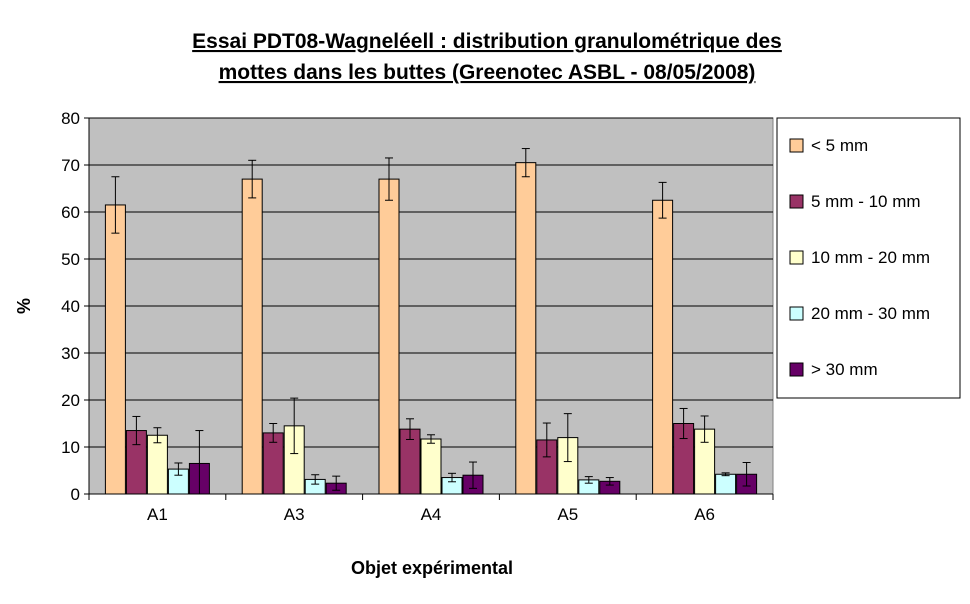 The image size is (970, 604). What do you see at coordinates (157, 514) in the screenshot?
I see `x-tick-label: A1` at bounding box center [157, 514].